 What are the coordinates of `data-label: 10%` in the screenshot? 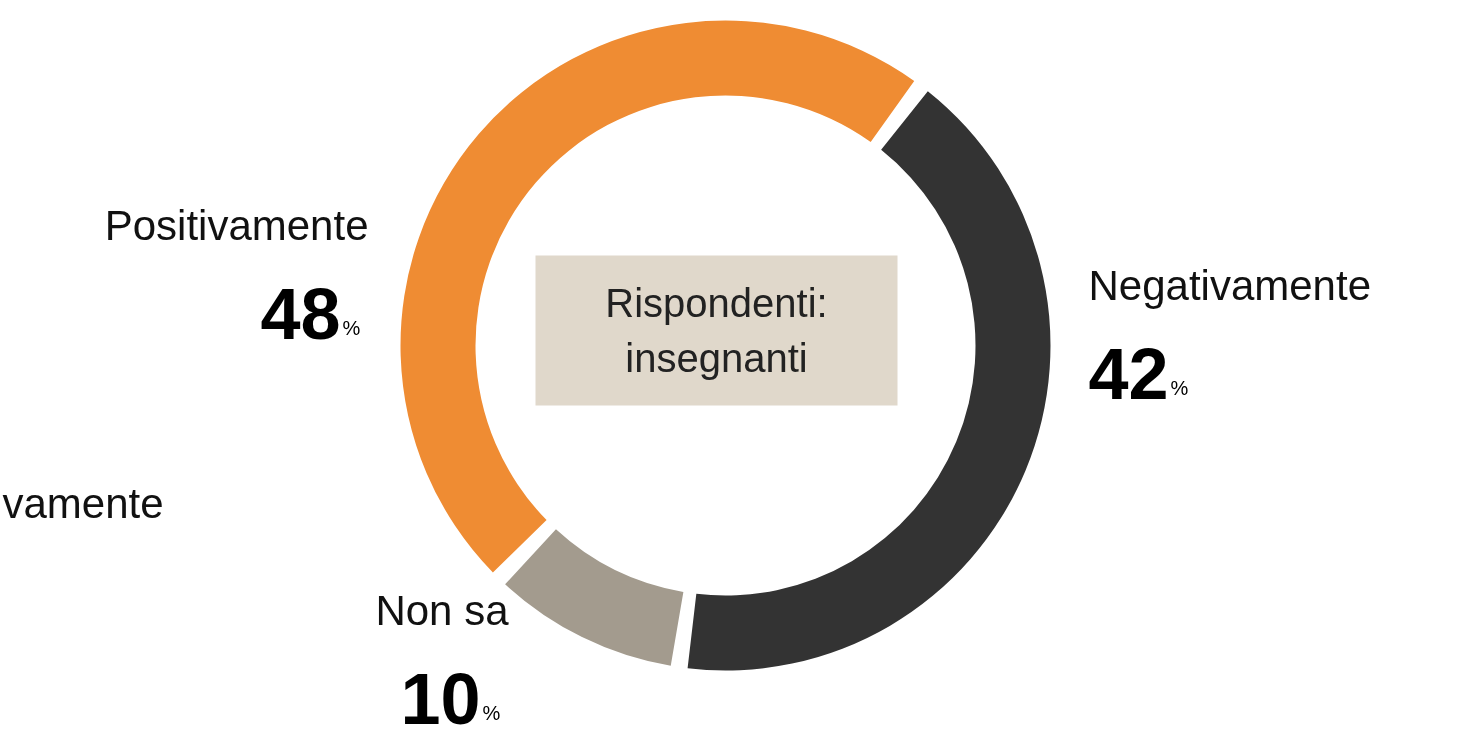 It's located at (450, 698).